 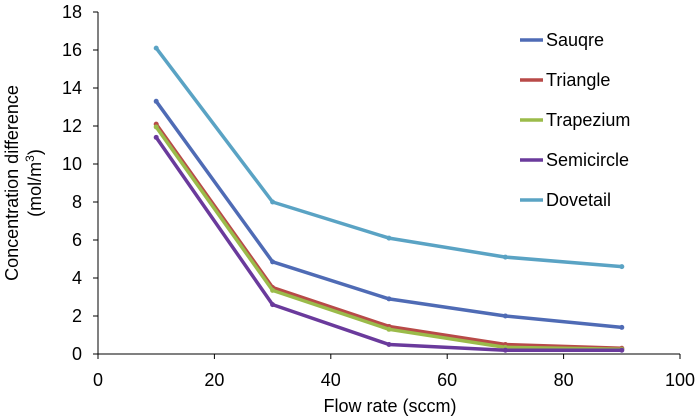 What do you see at coordinates (578, 200) in the screenshot?
I see `legend-label: Dovetail` at bounding box center [578, 200].